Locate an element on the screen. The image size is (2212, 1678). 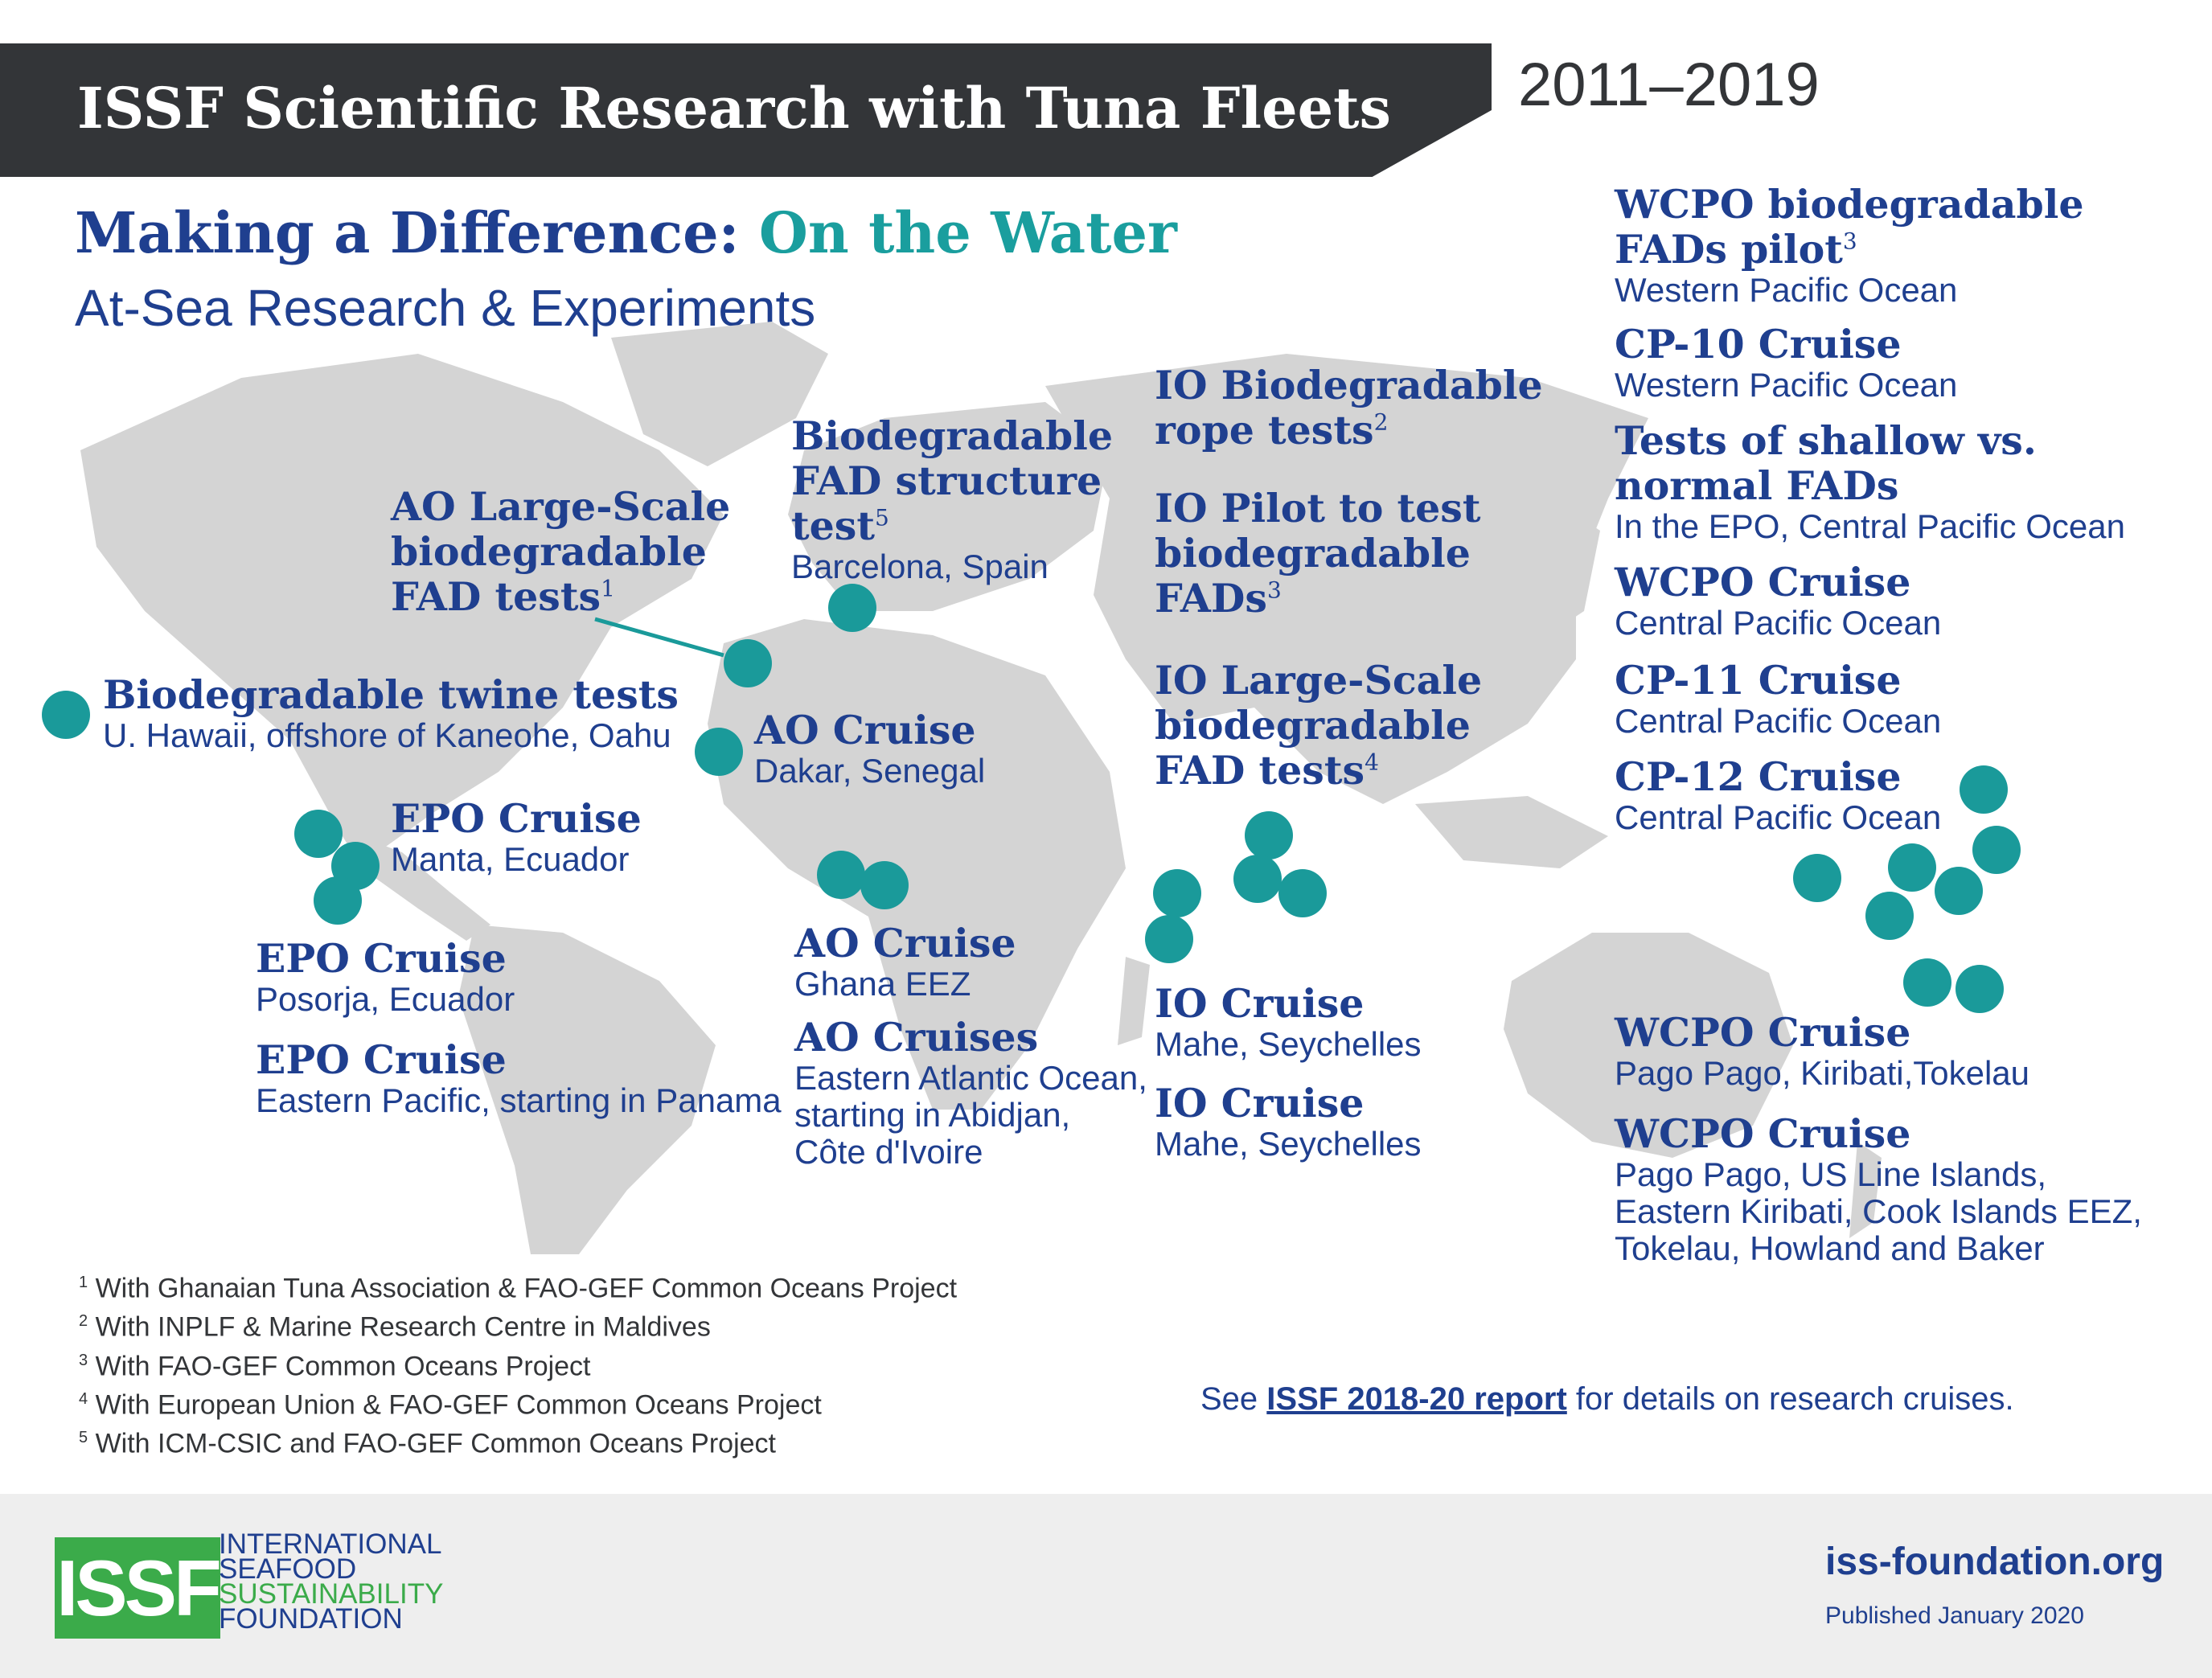
entry-io-rope: IO Biodegradable rope tests2 is located at coordinates (1349, 408).